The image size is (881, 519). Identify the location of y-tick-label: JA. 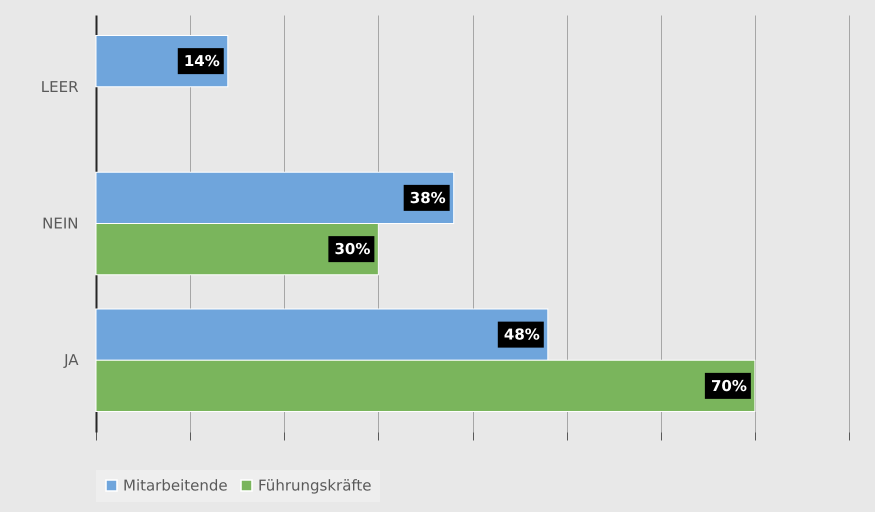
(71, 360).